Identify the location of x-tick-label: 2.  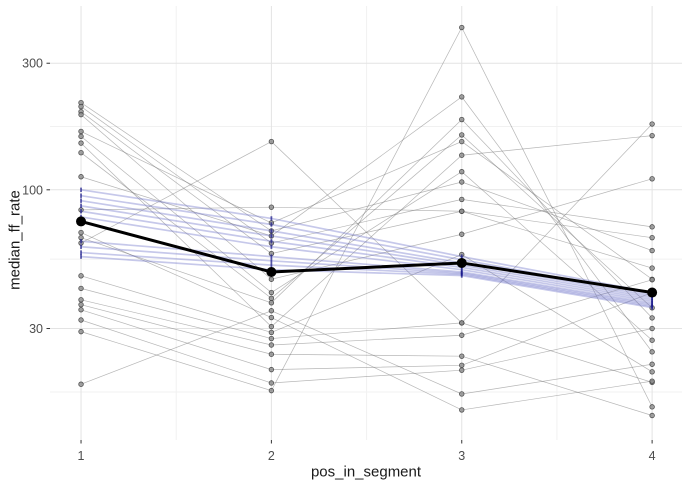
(271, 456).